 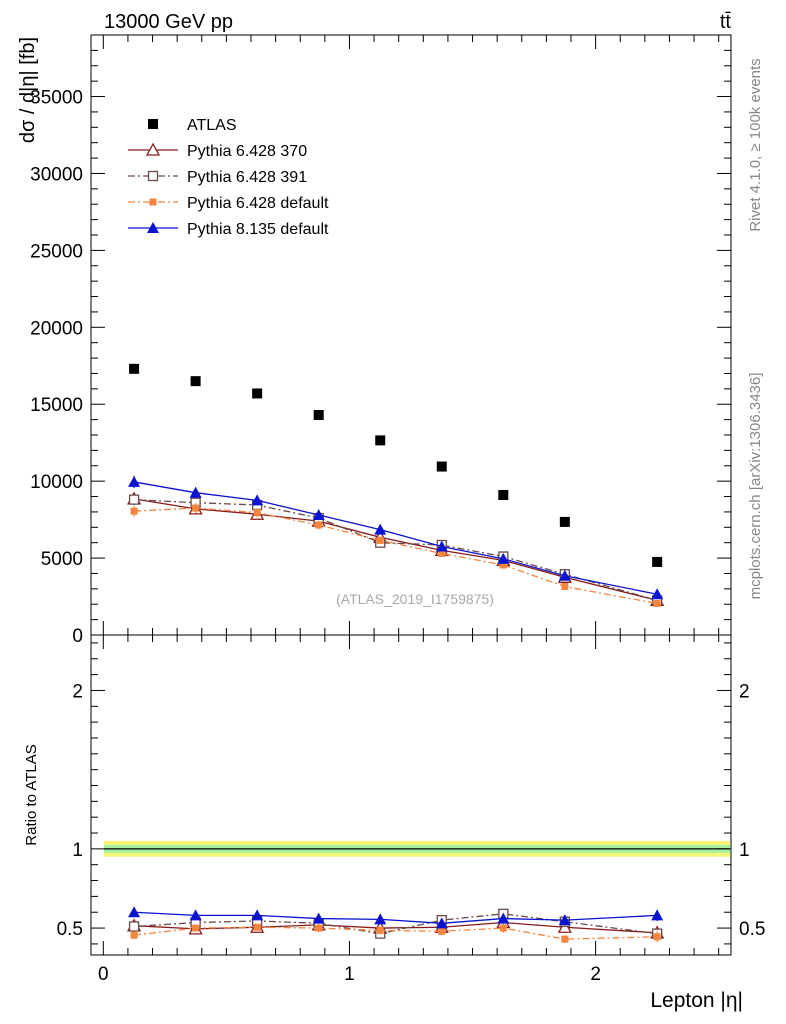 What do you see at coordinates (56, 251) in the screenshot?
I see `main-y-tick-label: 25000` at bounding box center [56, 251].